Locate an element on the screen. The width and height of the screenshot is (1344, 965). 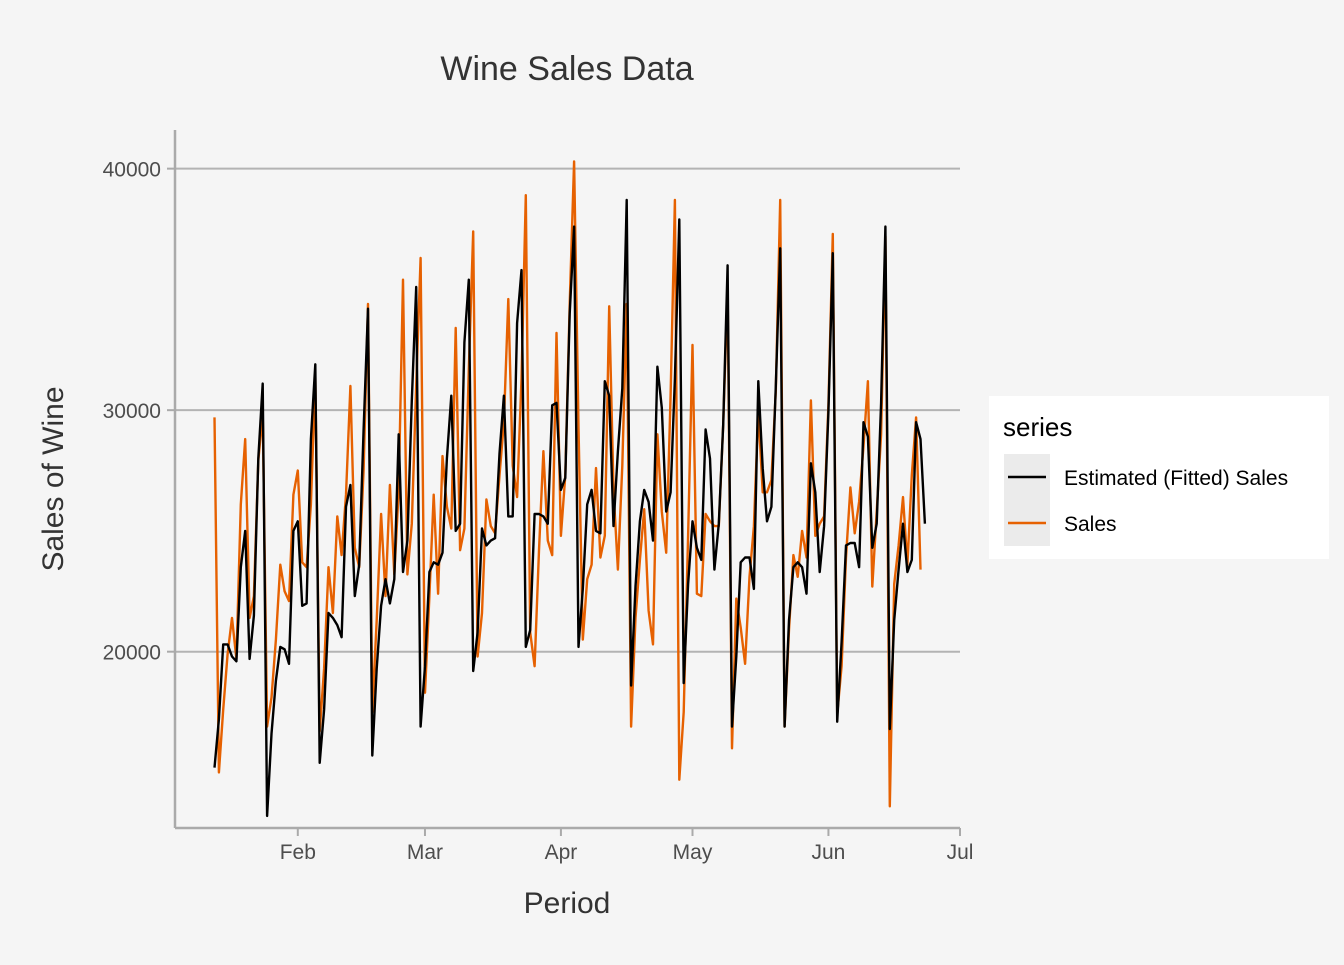
y-tick-label: 20000 is located at coordinates (132, 653).